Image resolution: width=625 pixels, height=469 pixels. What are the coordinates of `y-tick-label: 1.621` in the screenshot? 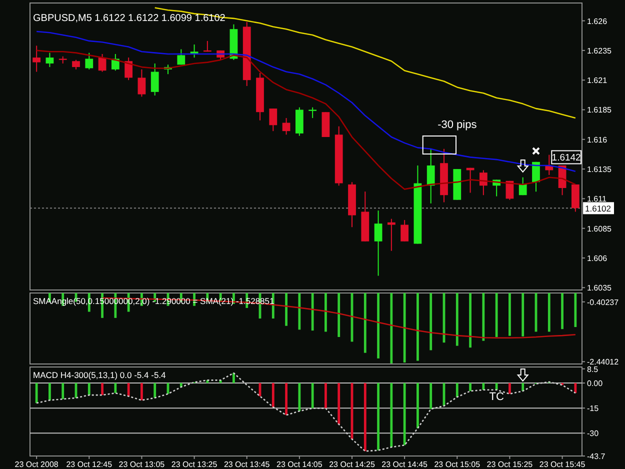 It's located at (597, 81).